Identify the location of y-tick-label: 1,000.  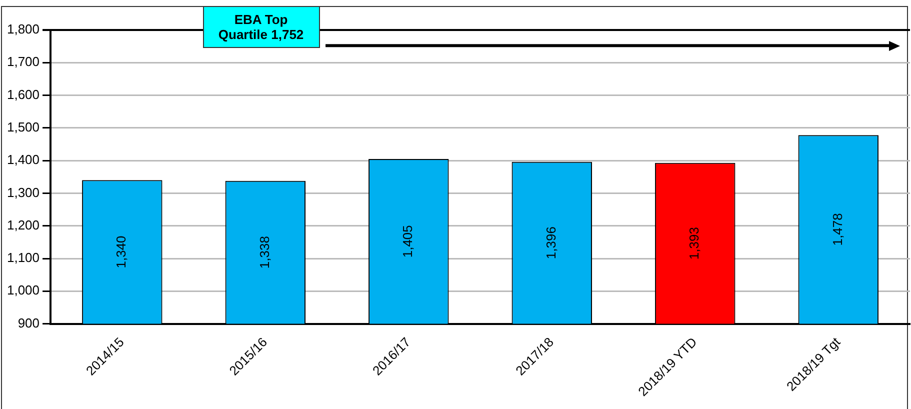
(23, 290).